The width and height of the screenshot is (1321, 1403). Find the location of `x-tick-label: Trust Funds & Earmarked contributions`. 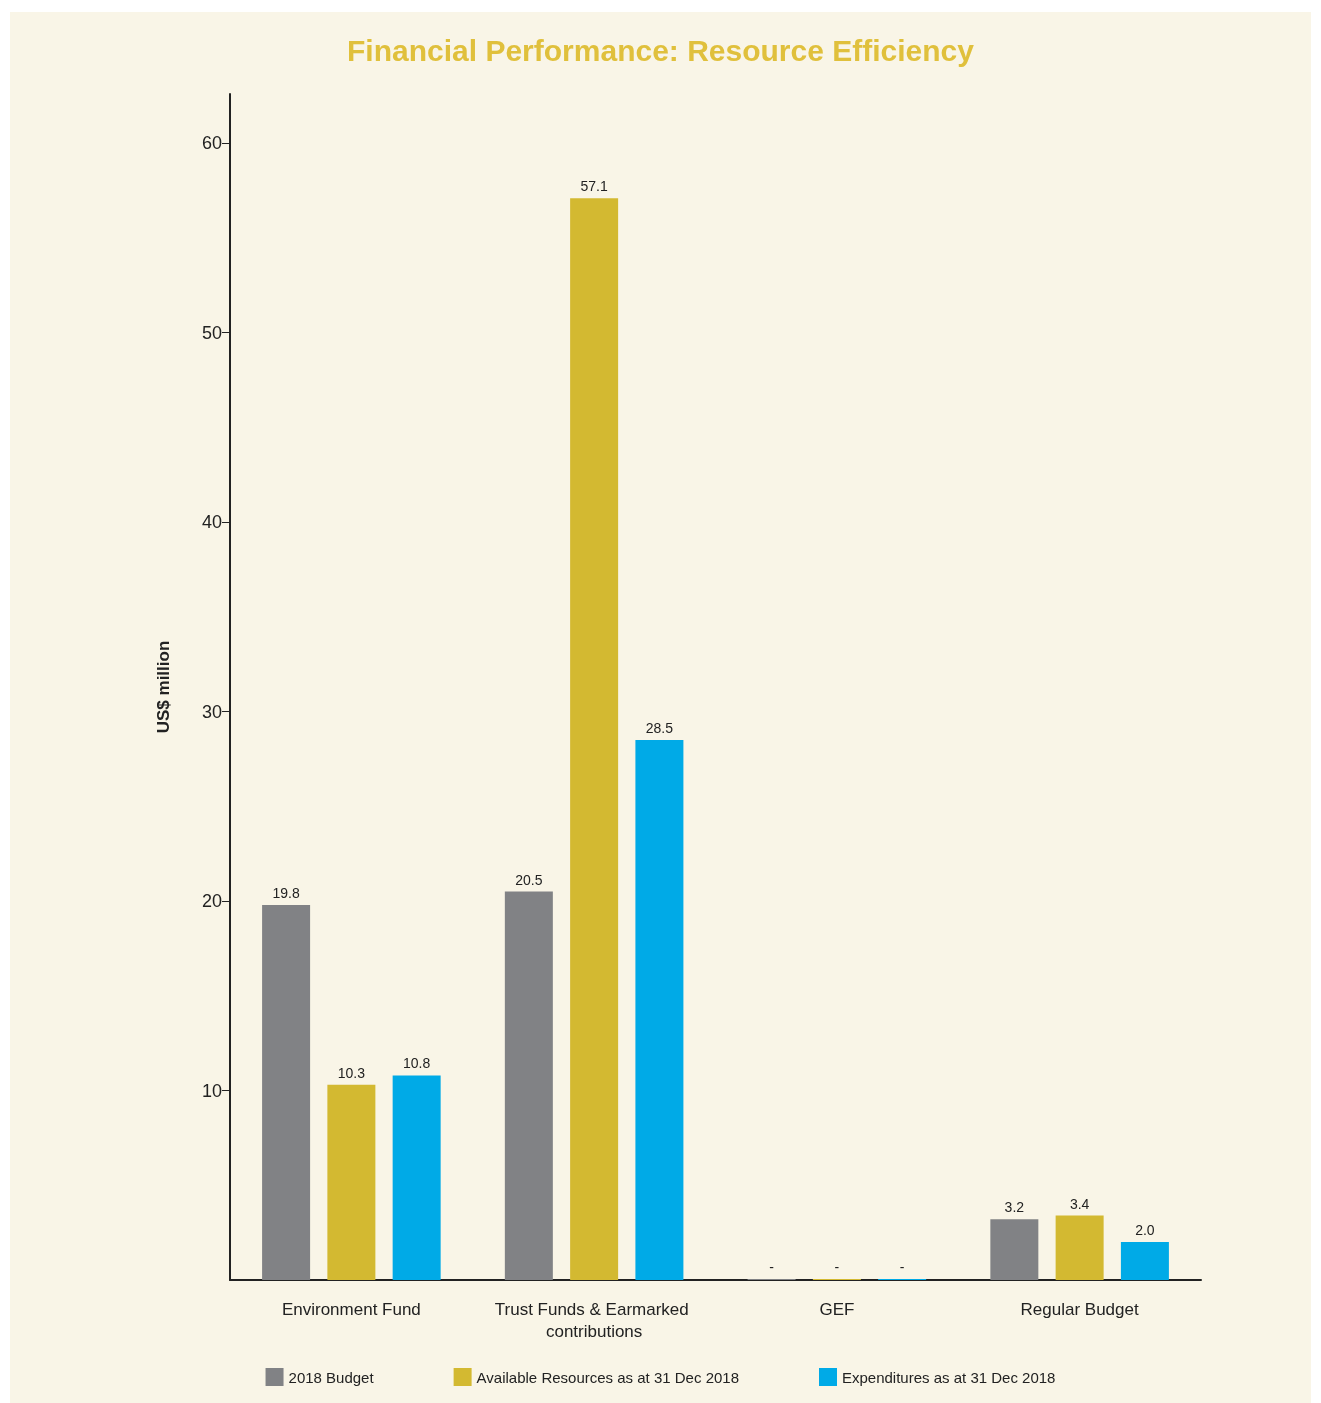

x-tick-label: Trust Funds & Earmarked contributions is located at coordinates (594, 1320).